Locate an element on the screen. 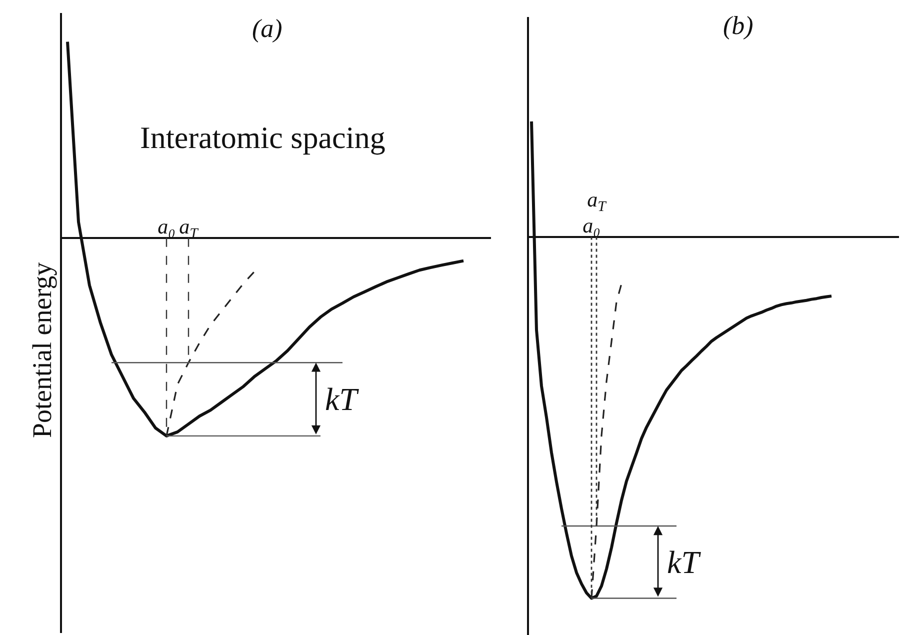  chart-title: (b) is located at coordinates (738, 25).